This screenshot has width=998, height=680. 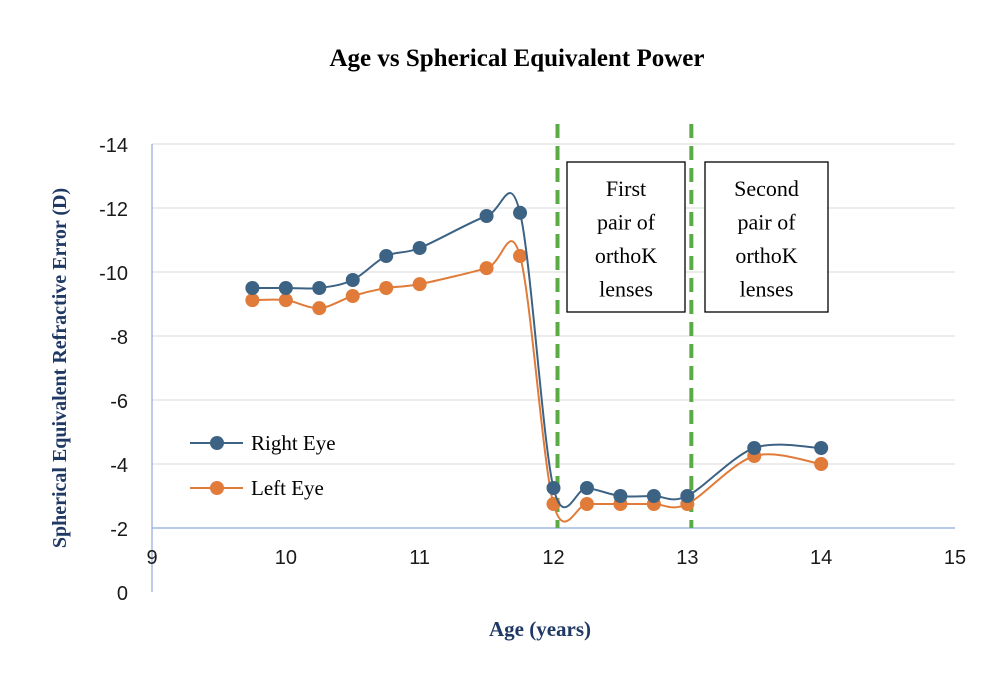 What do you see at coordinates (293, 443) in the screenshot?
I see `legend-label: Right Eye` at bounding box center [293, 443].